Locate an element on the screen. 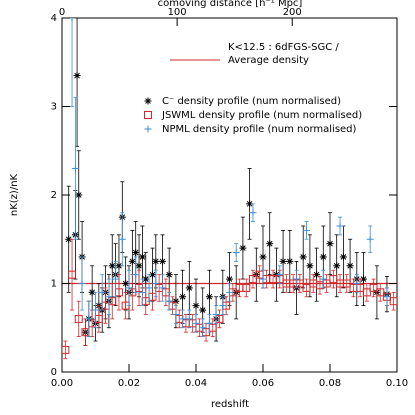 The height and width of the screenshot is (415, 415). x-tick-label: 0.06 is located at coordinates (263, 383).